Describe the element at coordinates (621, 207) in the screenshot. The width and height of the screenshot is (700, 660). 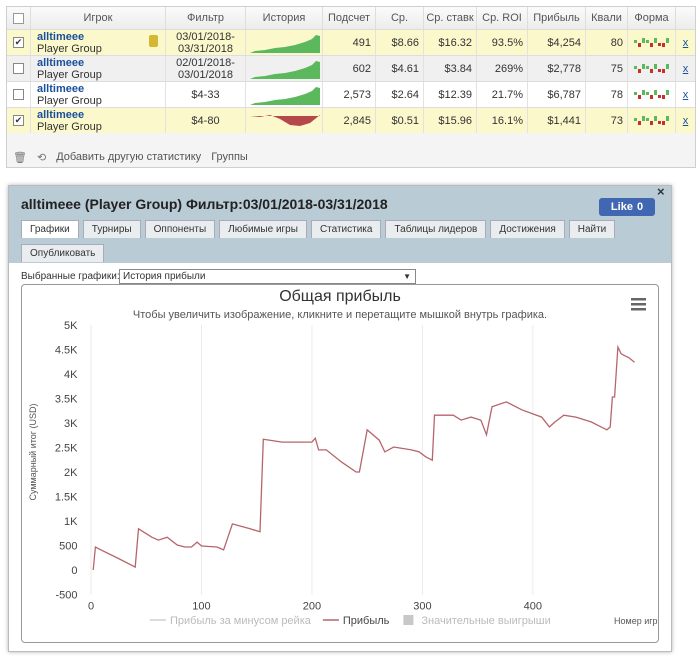
I see `like-label: Like` at that location.